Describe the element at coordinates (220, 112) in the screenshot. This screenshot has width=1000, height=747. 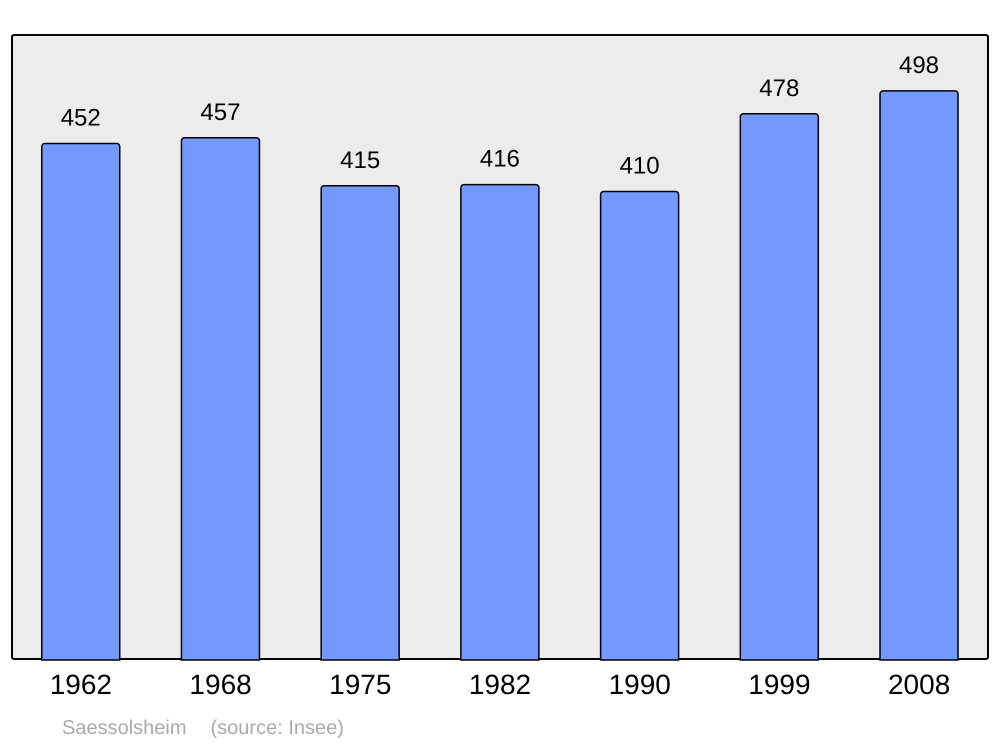
I see `data-label: 457` at that location.